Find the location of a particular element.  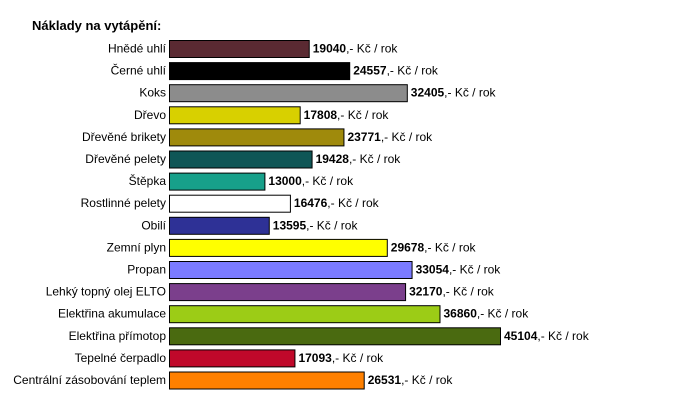

category-label: Dřevo is located at coordinates (150, 115).